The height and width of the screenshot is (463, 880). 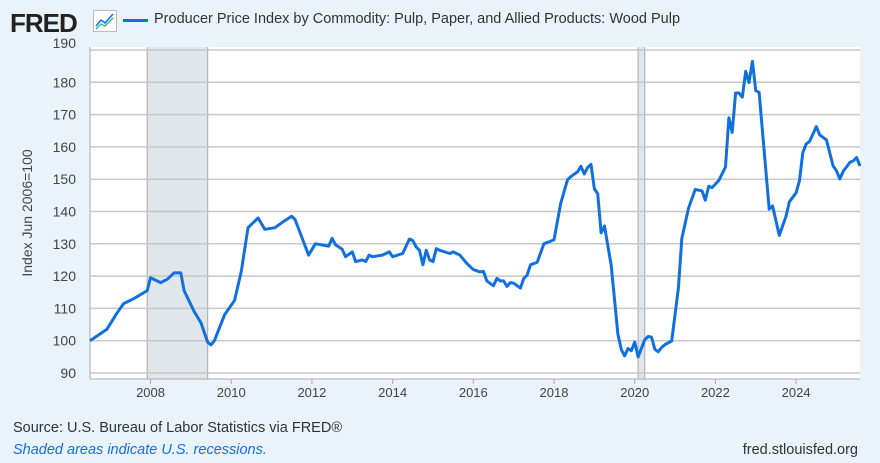 I want to click on x-tick-label: 2016, so click(x=473, y=392).